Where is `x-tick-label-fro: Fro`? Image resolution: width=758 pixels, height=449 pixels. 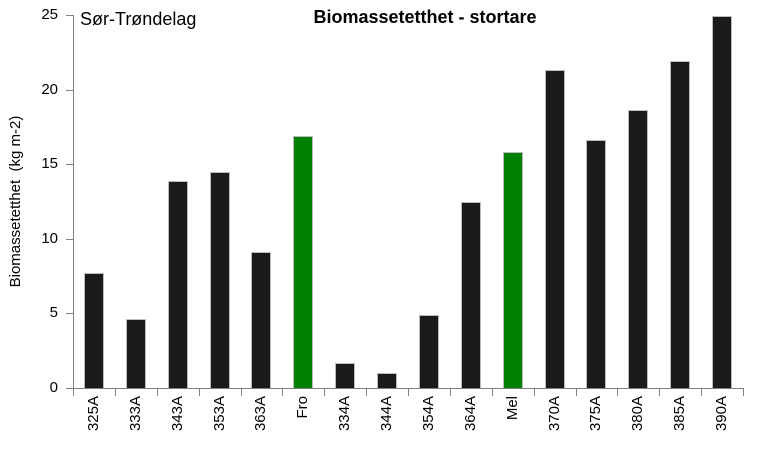
x-tick-label-fro: Fro is located at coordinates (303, 407).